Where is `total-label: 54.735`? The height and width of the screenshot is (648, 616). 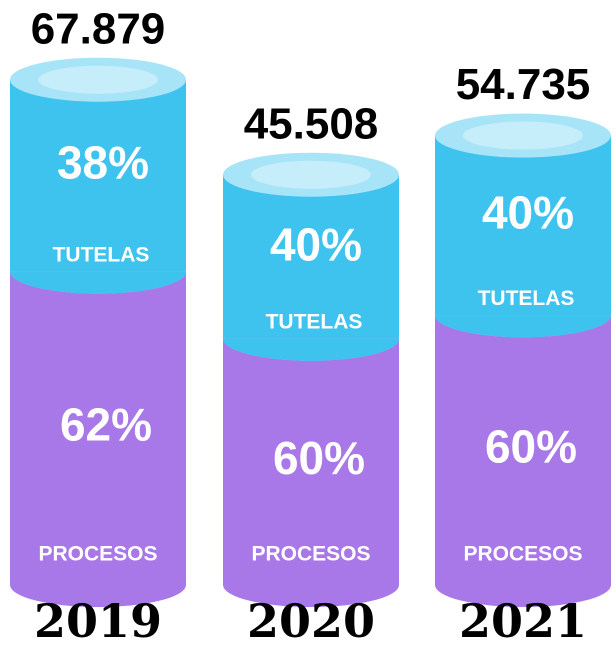
total-label: 54.735 is located at coordinates (523, 84).